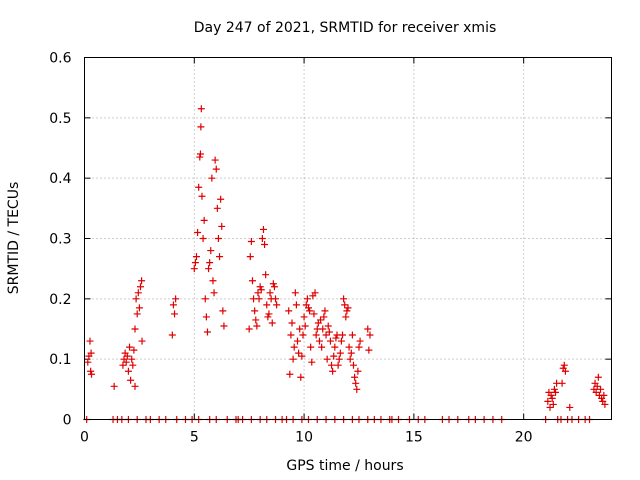 This screenshot has height=480, width=640. Describe the element at coordinates (14, 238) in the screenshot. I see `y-axis-label: SRMTID / TECUs` at that location.